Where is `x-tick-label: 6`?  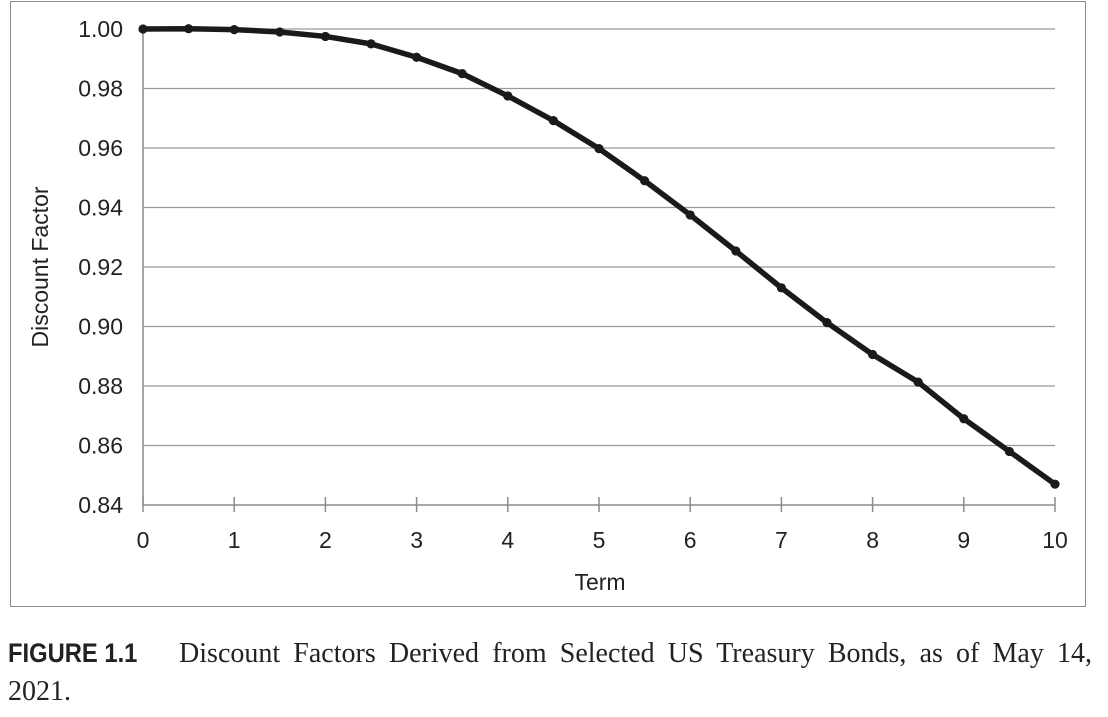
x-tick-label: 6 is located at coordinates (690, 540).